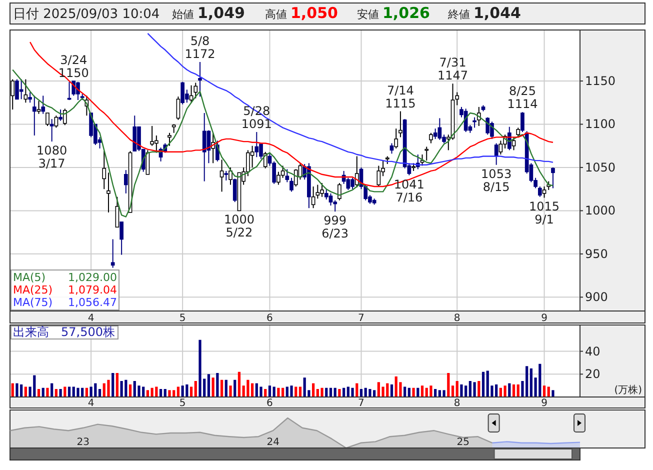 Image resolution: width=653 pixels, height=470 pixels. Describe the element at coordinates (628, 390) in the screenshot. I see `y-axis-title: (万株)` at that location.